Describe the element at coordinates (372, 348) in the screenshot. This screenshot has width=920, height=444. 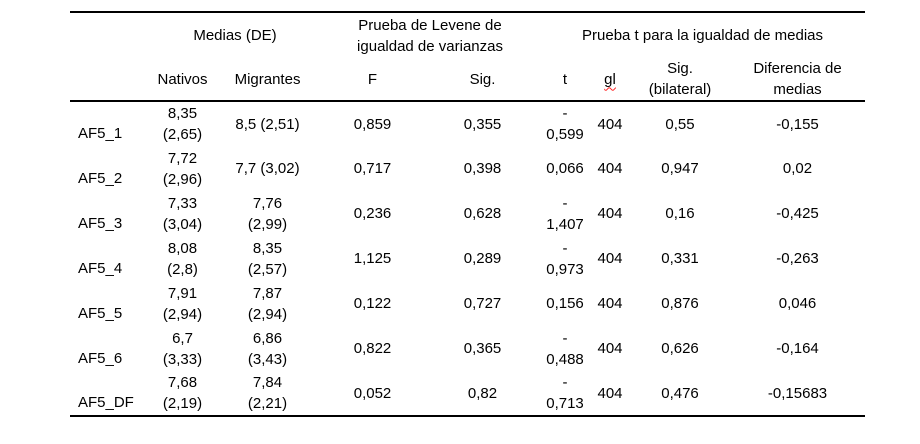
I see `cell-levene-f: 0,822` at that location.